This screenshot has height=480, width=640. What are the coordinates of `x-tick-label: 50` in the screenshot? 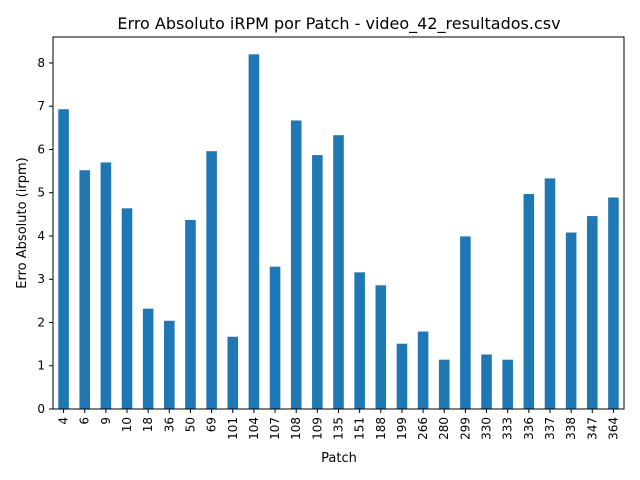 It's located at (190, 424).